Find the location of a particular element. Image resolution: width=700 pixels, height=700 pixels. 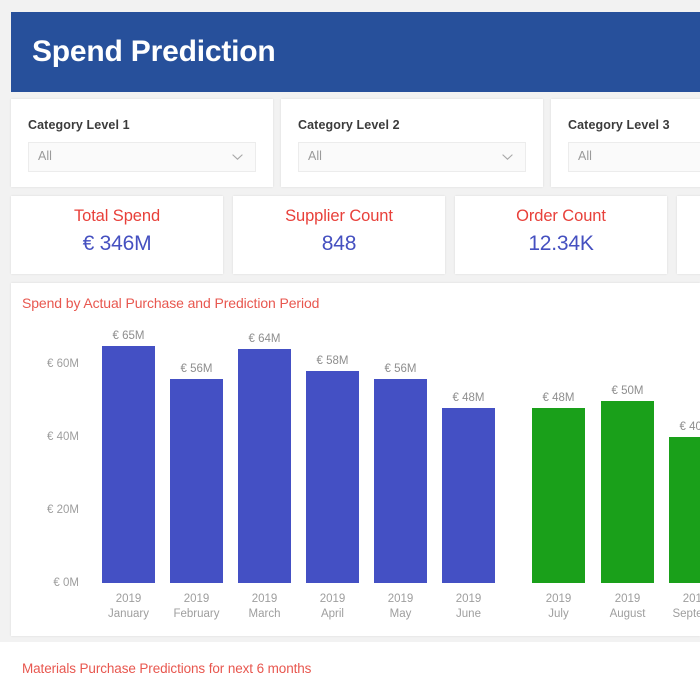

kpi-title-supplier-count: Supplier Count is located at coordinates (339, 216).